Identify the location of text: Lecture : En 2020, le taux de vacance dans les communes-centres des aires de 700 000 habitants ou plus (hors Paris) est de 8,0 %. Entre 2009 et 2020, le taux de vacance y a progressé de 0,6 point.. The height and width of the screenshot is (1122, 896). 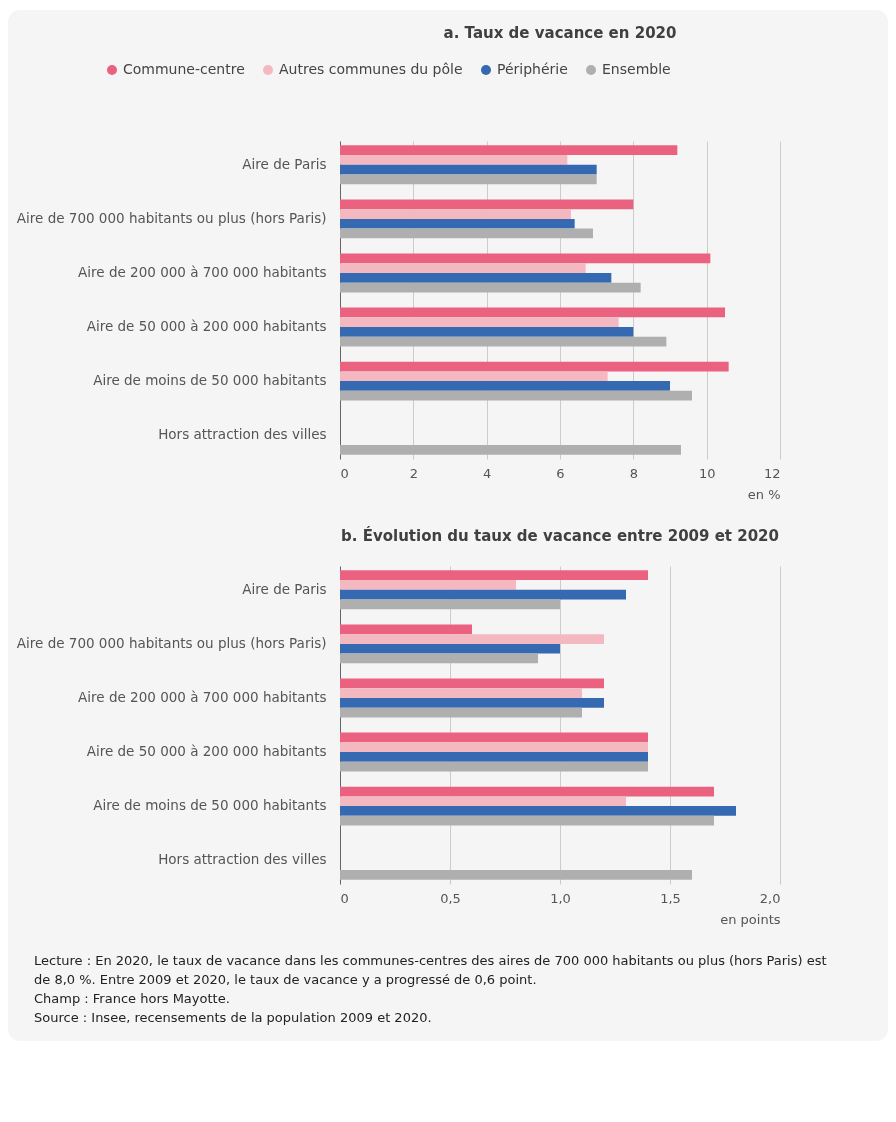
(431, 970).